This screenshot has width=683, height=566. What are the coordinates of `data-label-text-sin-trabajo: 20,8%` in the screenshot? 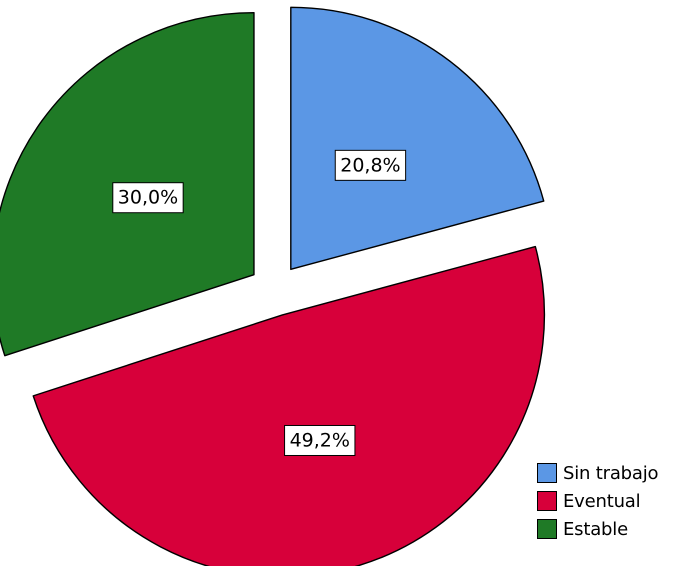 It's located at (370, 165).